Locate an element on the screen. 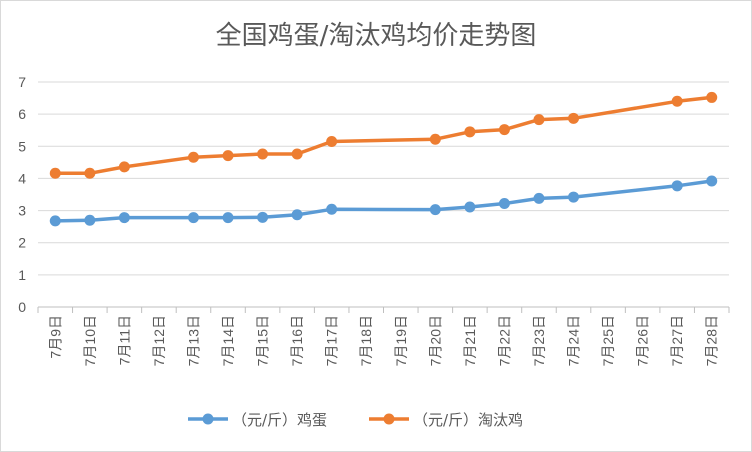  legend-label: （元/斤）淘汰鸡 is located at coordinates (468, 420).